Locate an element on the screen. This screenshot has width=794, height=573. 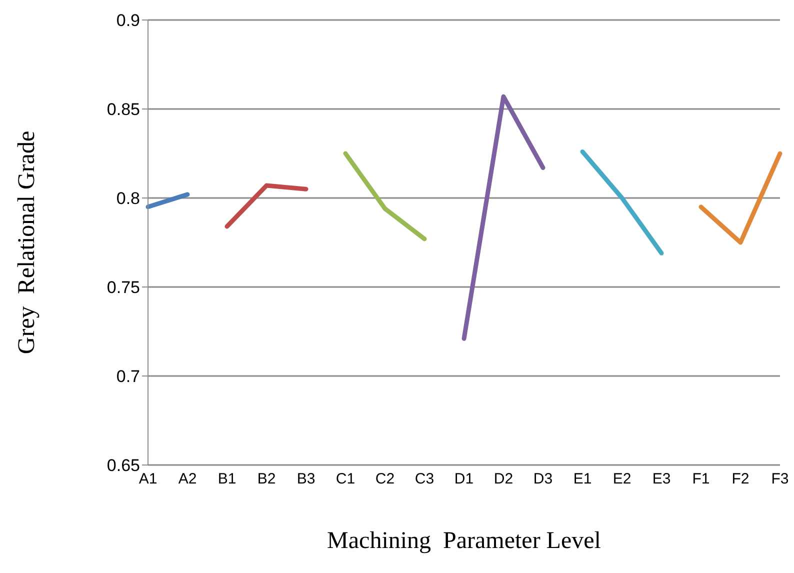
y-tick-label: 0.85 is located at coordinates (123, 110).